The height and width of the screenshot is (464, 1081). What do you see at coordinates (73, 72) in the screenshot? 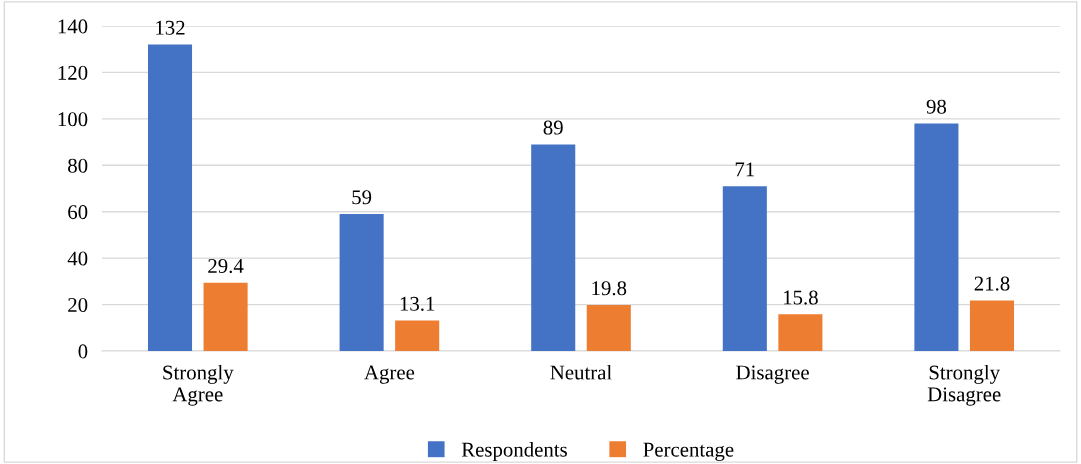
I see `y-tick-label: 120` at bounding box center [73, 72].